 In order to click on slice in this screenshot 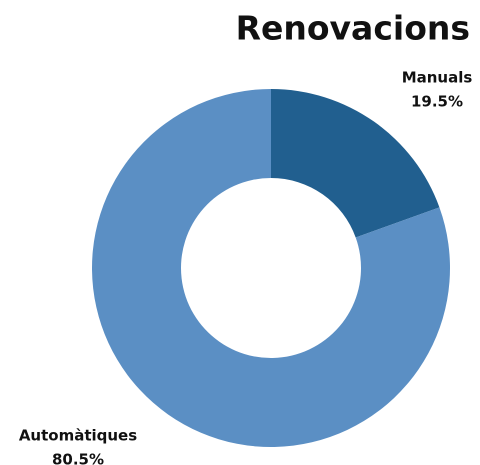, I will do `click(355, 163)`.